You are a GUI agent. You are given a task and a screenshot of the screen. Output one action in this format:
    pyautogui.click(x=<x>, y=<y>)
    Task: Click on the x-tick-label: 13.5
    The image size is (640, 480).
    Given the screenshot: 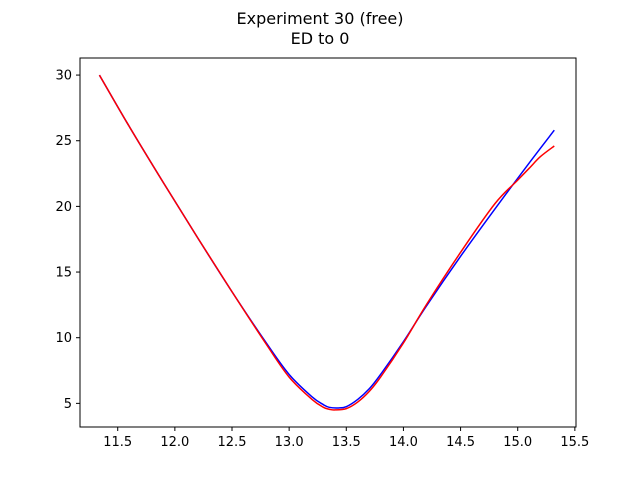 What is the action you would take?
    pyautogui.click(x=346, y=442)
    